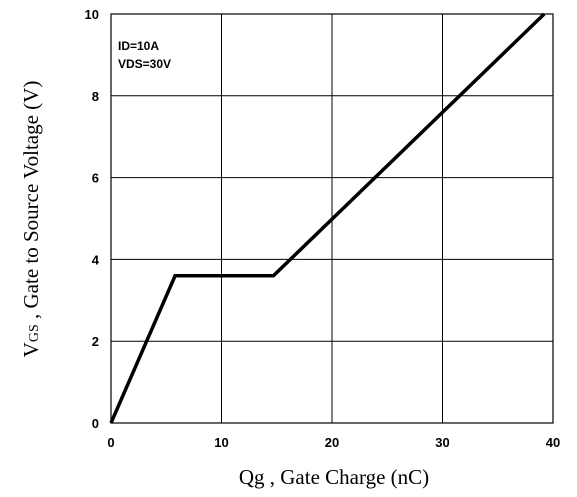 The image size is (577, 497). I want to click on x-tick-label: 10, so click(221, 442).